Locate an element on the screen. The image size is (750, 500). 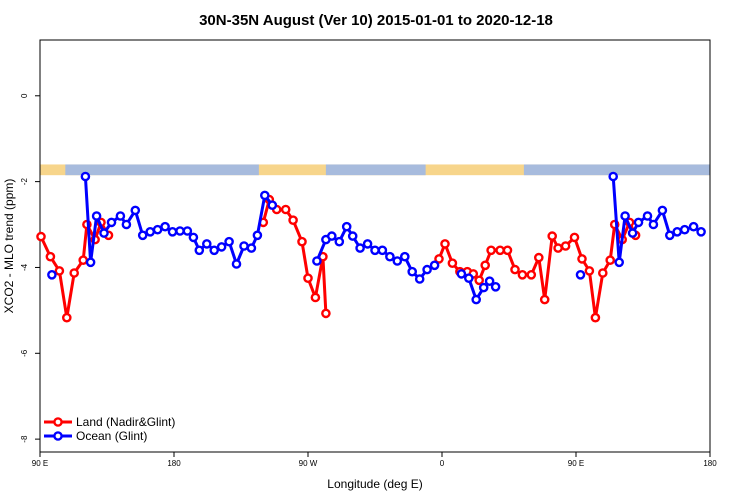
x-tick-label-3: 0 is located at coordinates (442, 463).